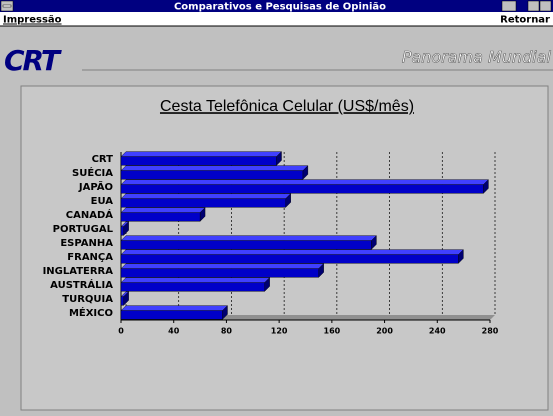  Describe the element at coordinates (78, 271) in the screenshot. I see `y-tick-label: INGLATERRA` at that location.